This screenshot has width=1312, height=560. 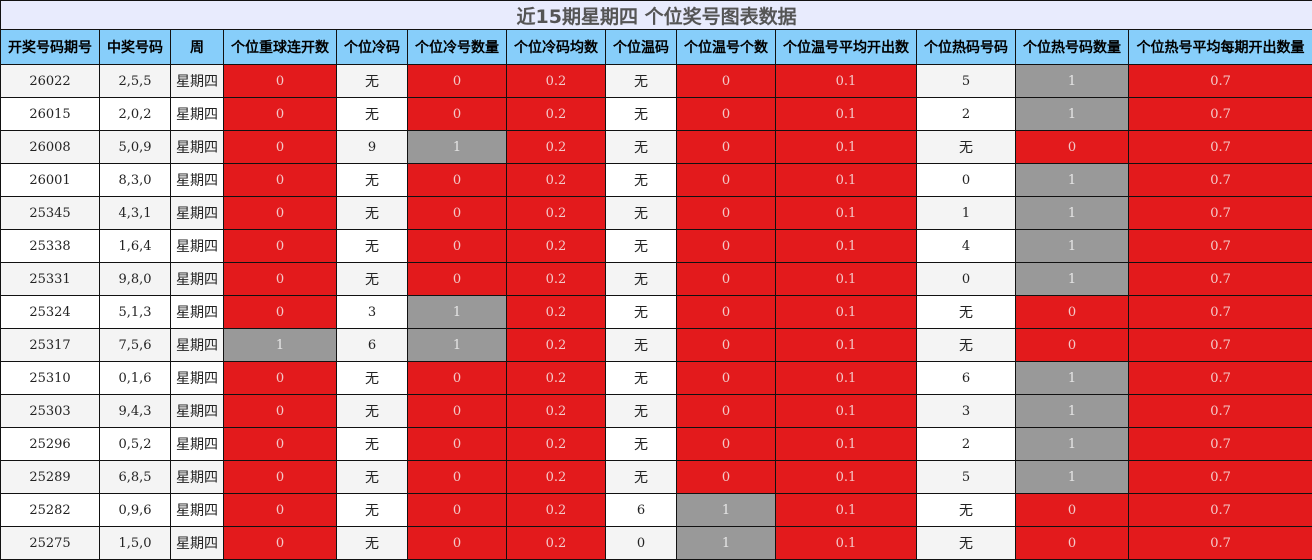 I want to click on table-row: 25310 0,1,6 星期四 0 无 0 0.2 无 0 0.1 6 1 0.7, so click(x=656, y=378).